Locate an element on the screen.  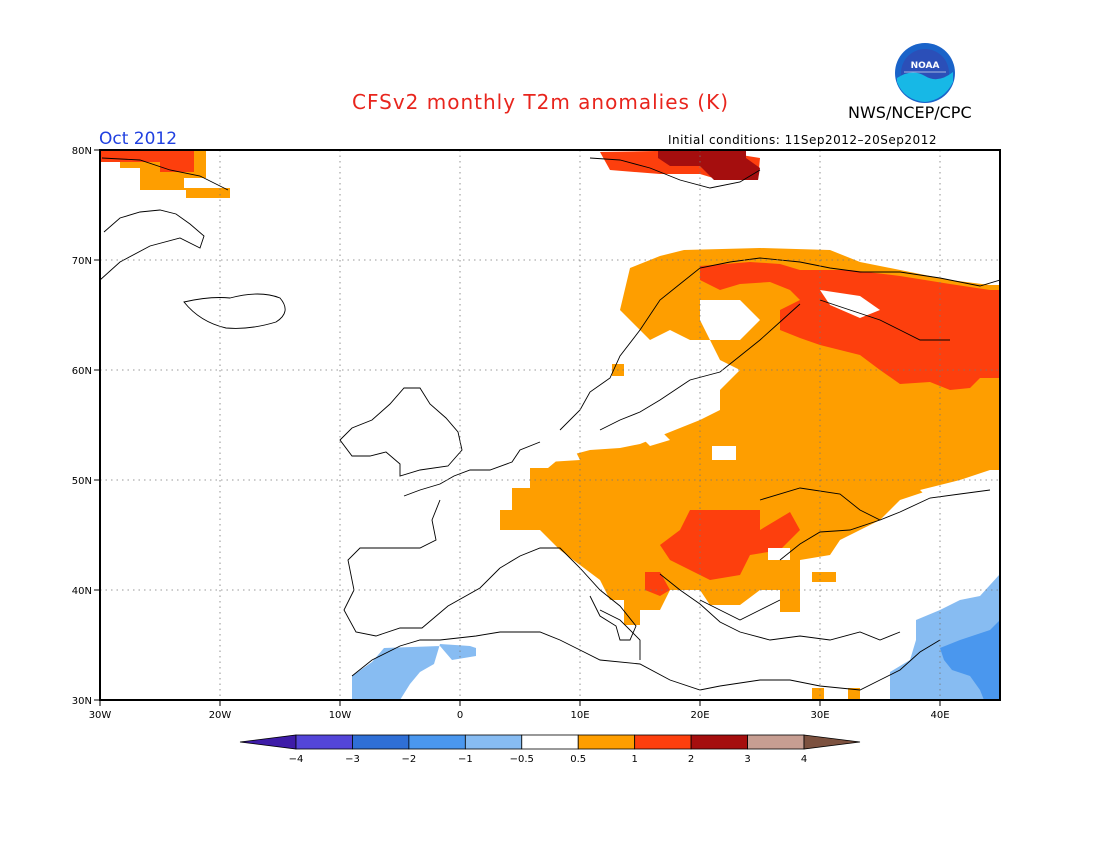
colorbar-label: 2 is located at coordinates (691, 759).